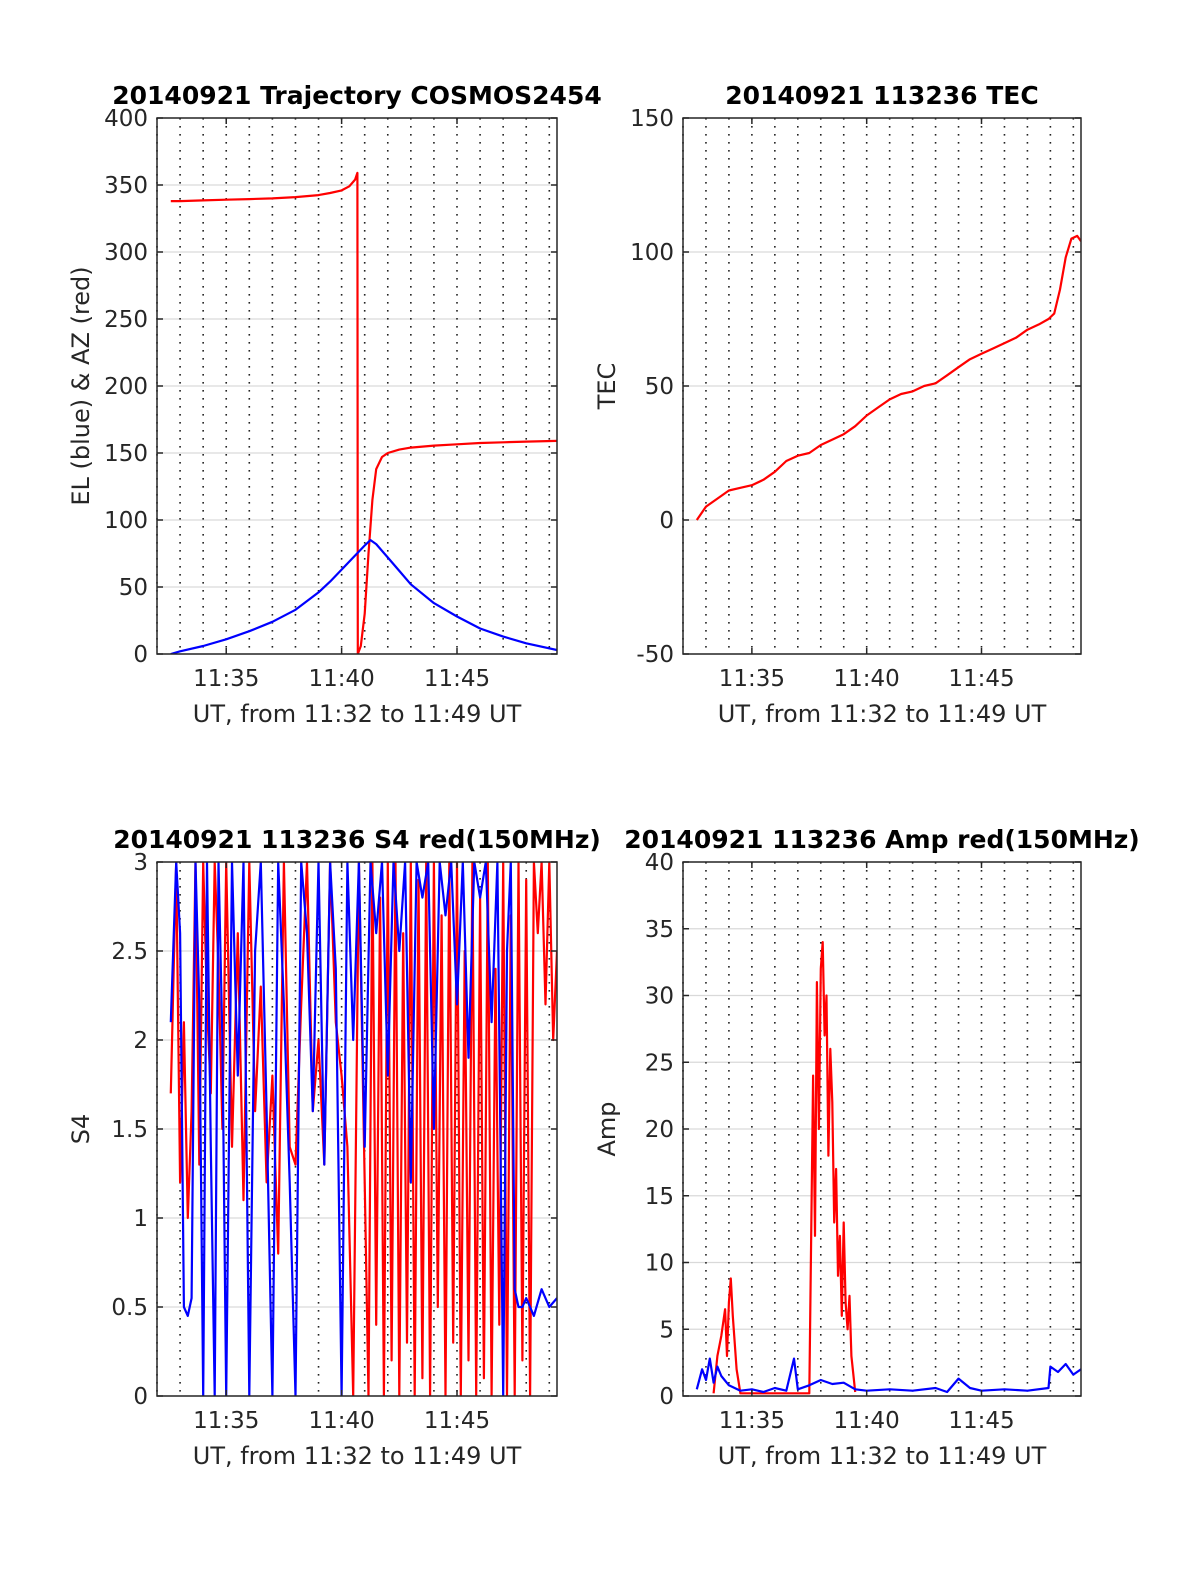 This screenshot has height=1575, width=1200. I want to click on chart-title: 20140921 Trajectory COSMOS2454, so click(357, 95).